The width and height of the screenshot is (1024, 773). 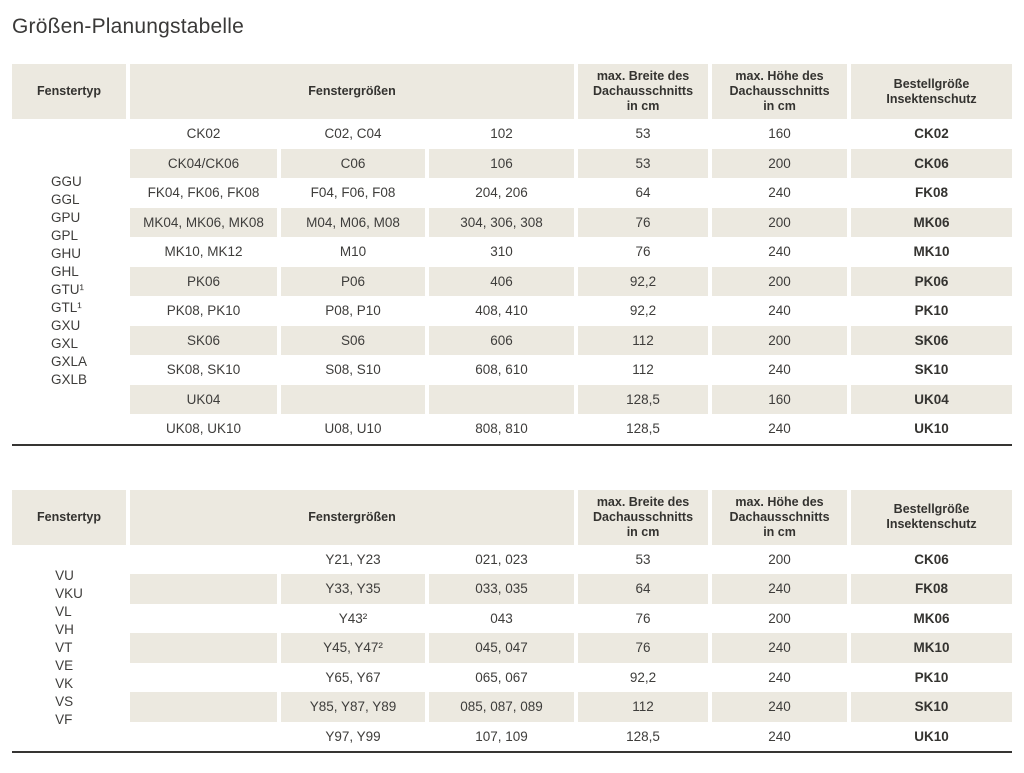 What do you see at coordinates (351, 193) in the screenshot?
I see `cell-c2: F04, F06, F08` at bounding box center [351, 193].